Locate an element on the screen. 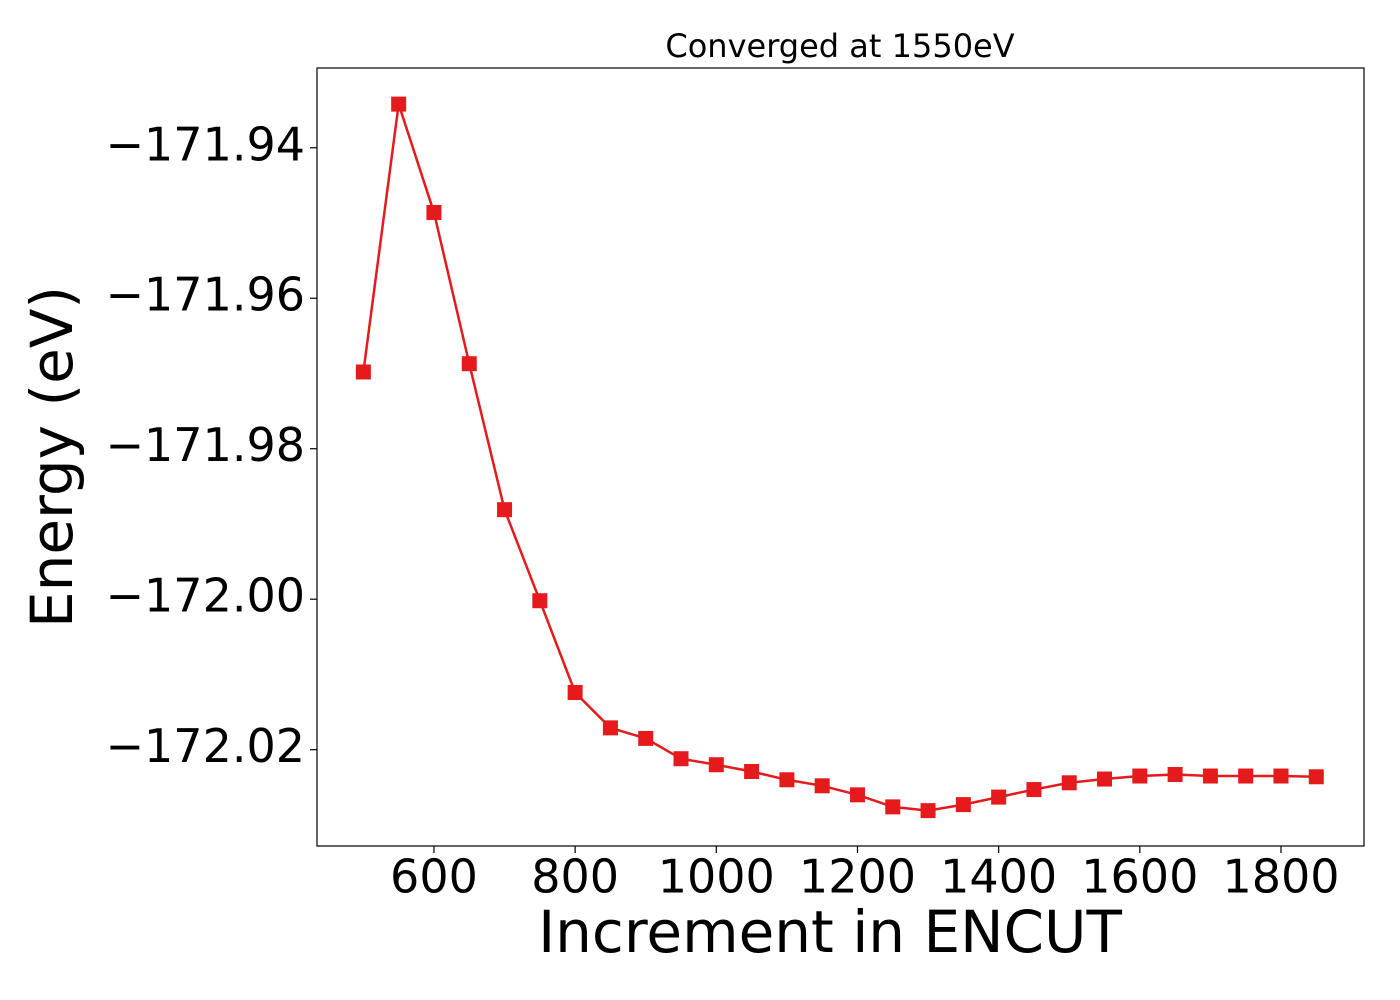  y-tick-label: −172.02 is located at coordinates (206, 746).